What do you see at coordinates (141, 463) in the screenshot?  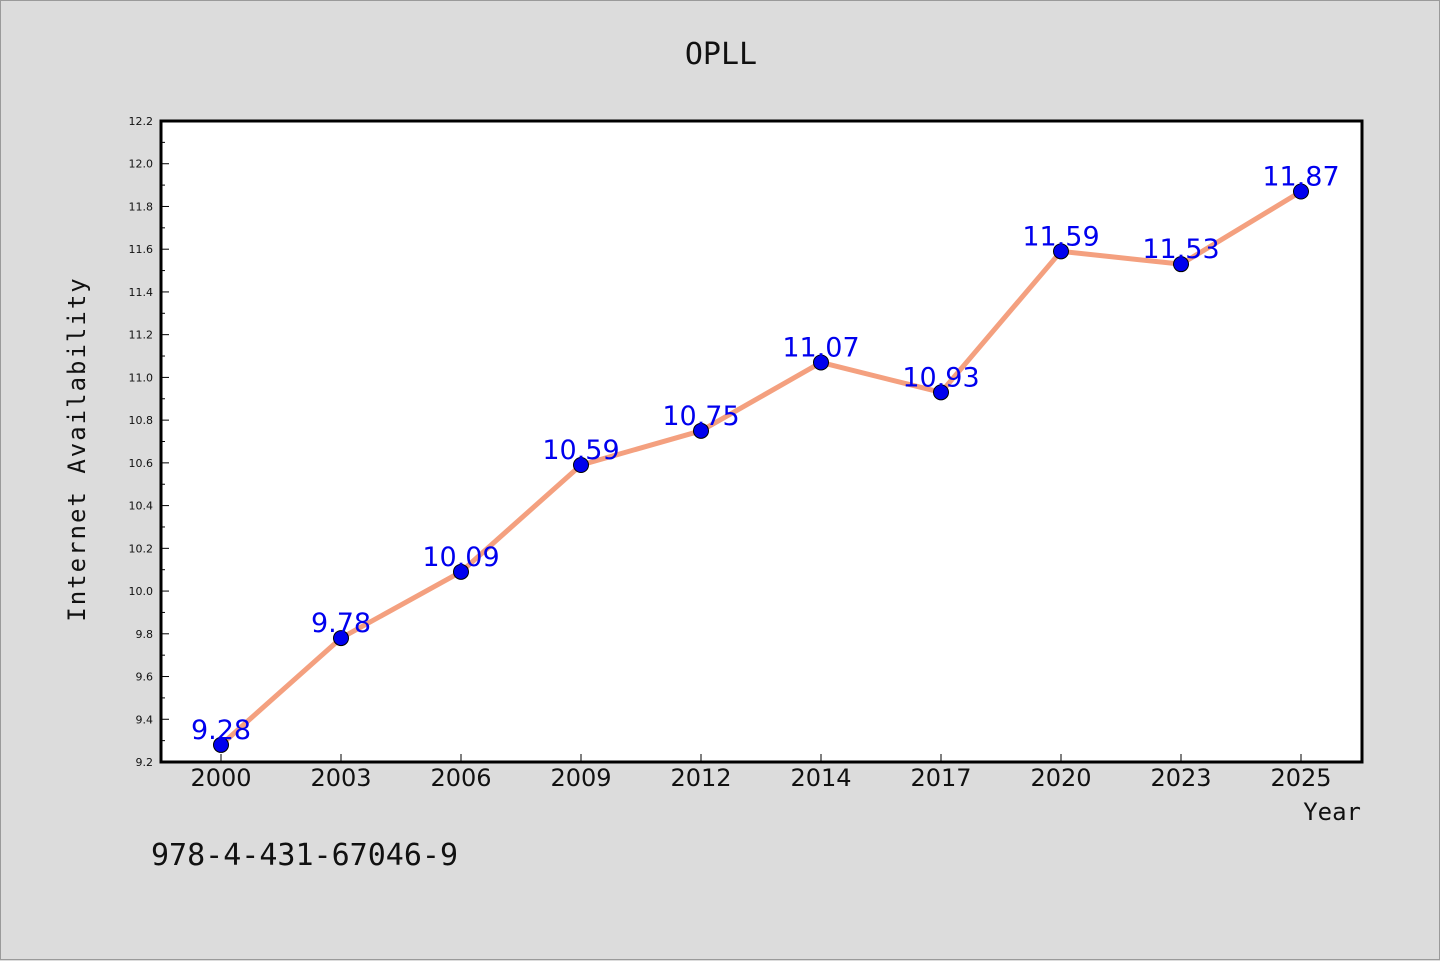 I see `y-tick-label: 10.6` at bounding box center [141, 463].